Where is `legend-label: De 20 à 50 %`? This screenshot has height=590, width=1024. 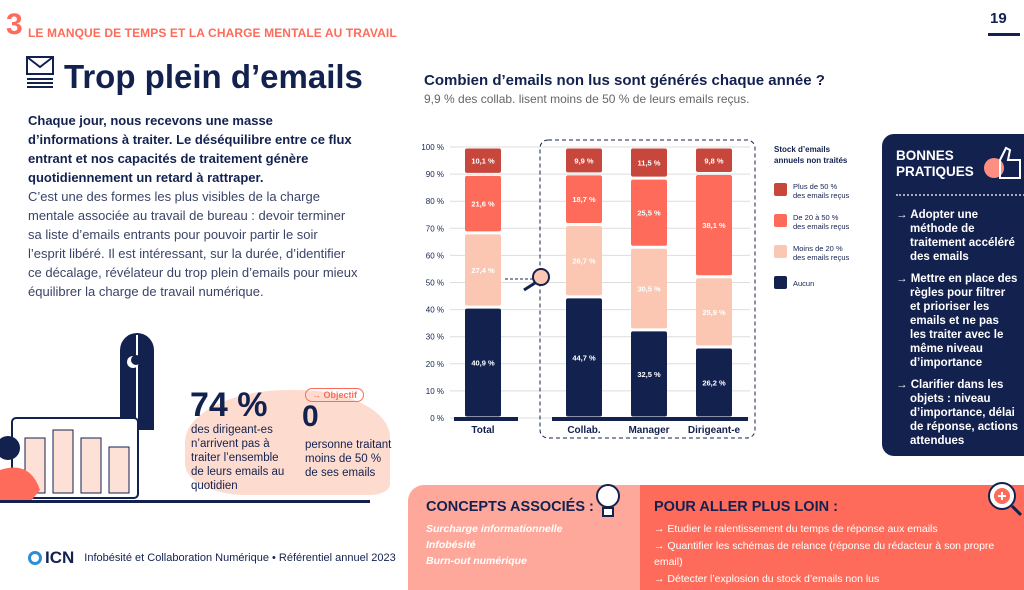
legend-label: De 20 à 50 % is located at coordinates (816, 217).